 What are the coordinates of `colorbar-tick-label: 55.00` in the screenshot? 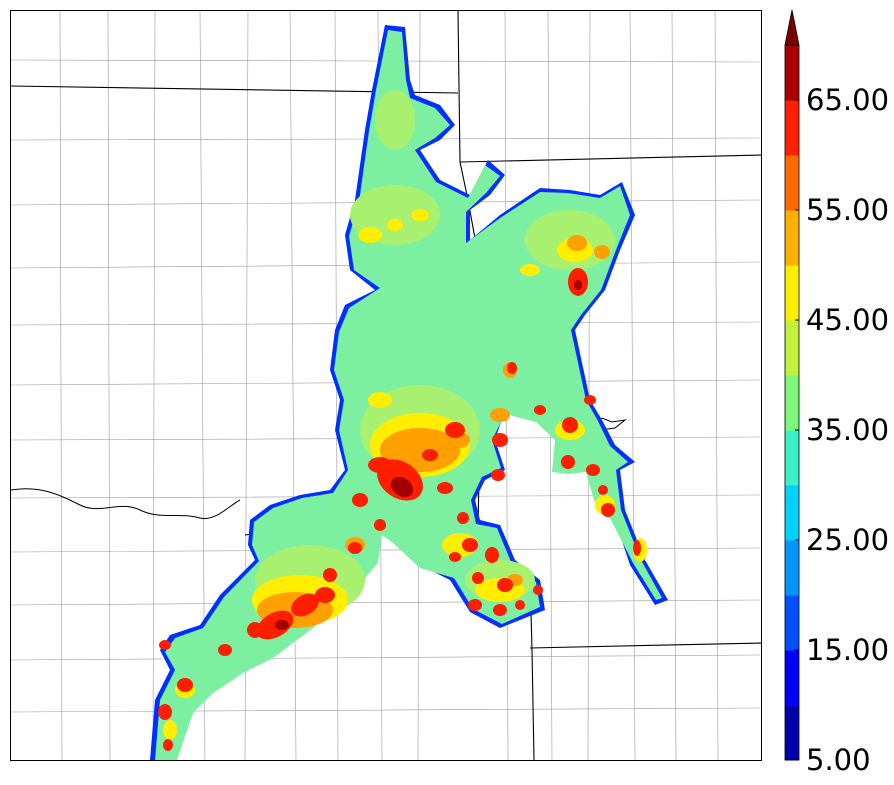 It's located at (848, 210).